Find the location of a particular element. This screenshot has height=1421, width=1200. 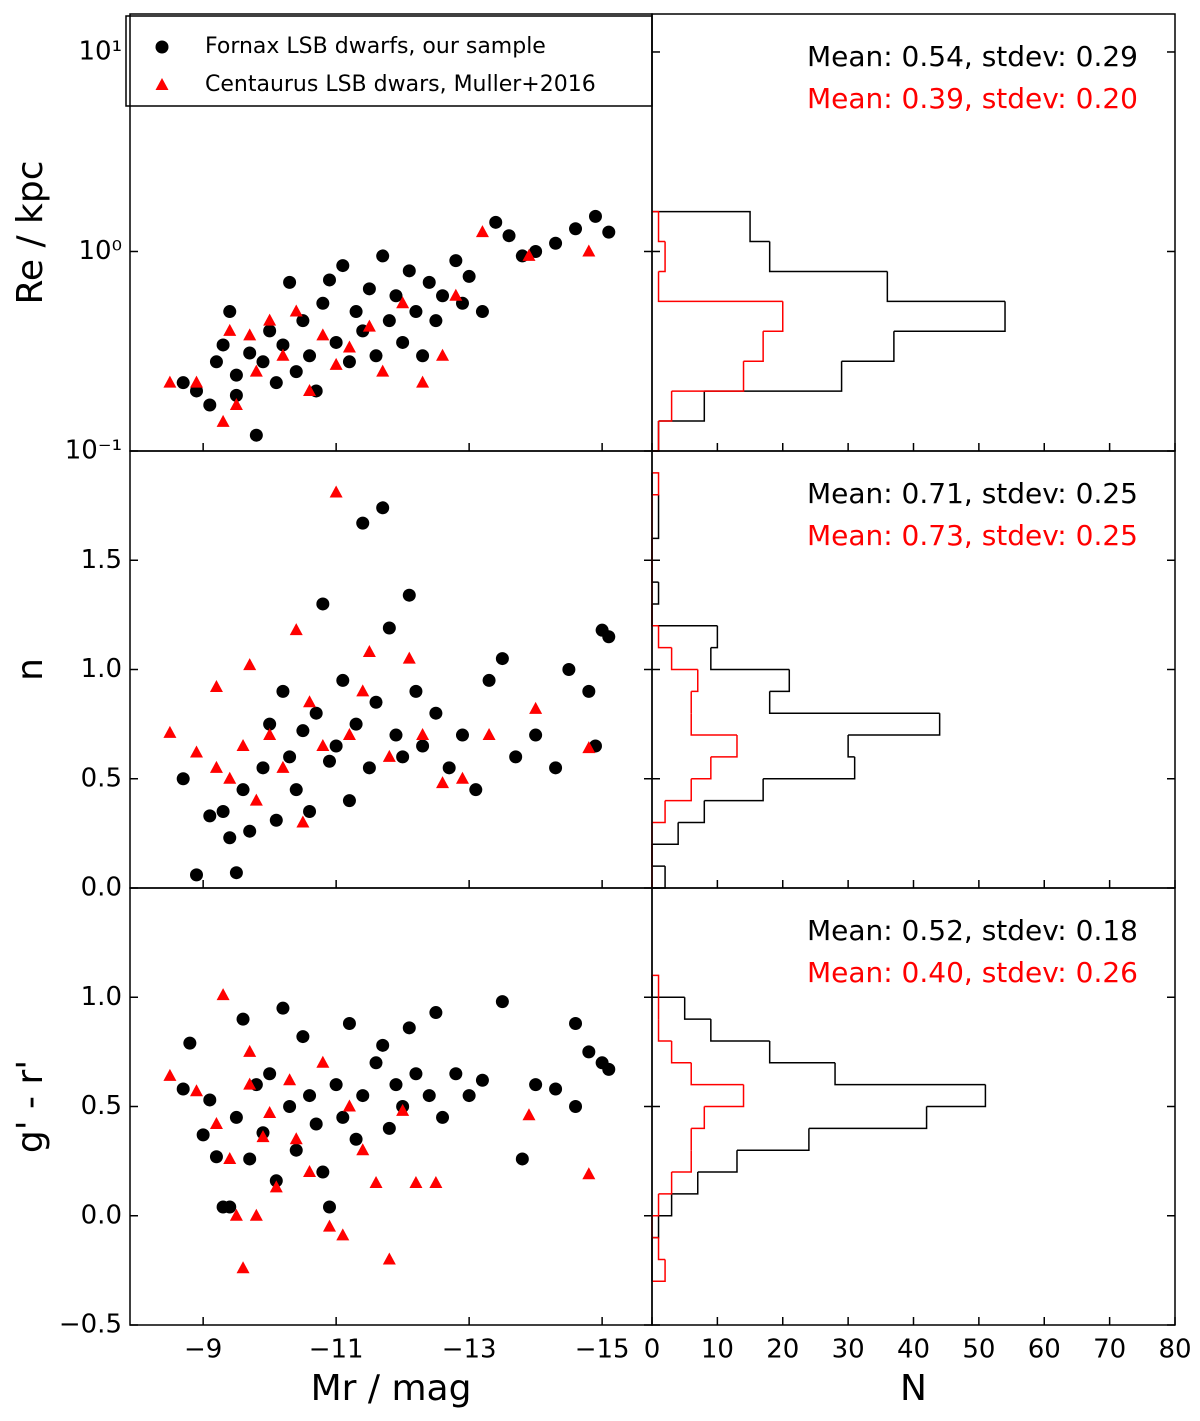

x-tick-label: 40 is located at coordinates (913, 1350).